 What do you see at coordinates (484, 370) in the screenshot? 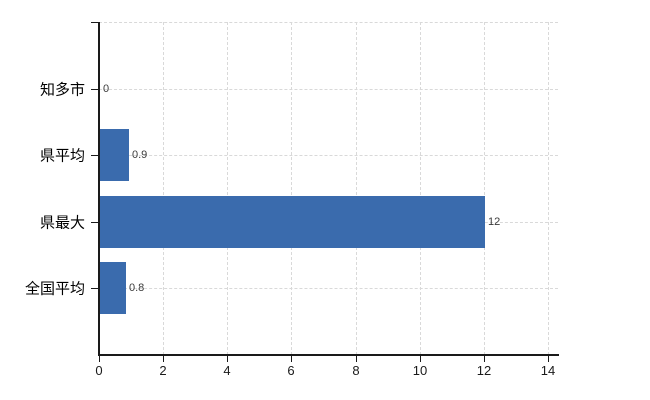
I see `x-tick-label: 12` at bounding box center [484, 370].